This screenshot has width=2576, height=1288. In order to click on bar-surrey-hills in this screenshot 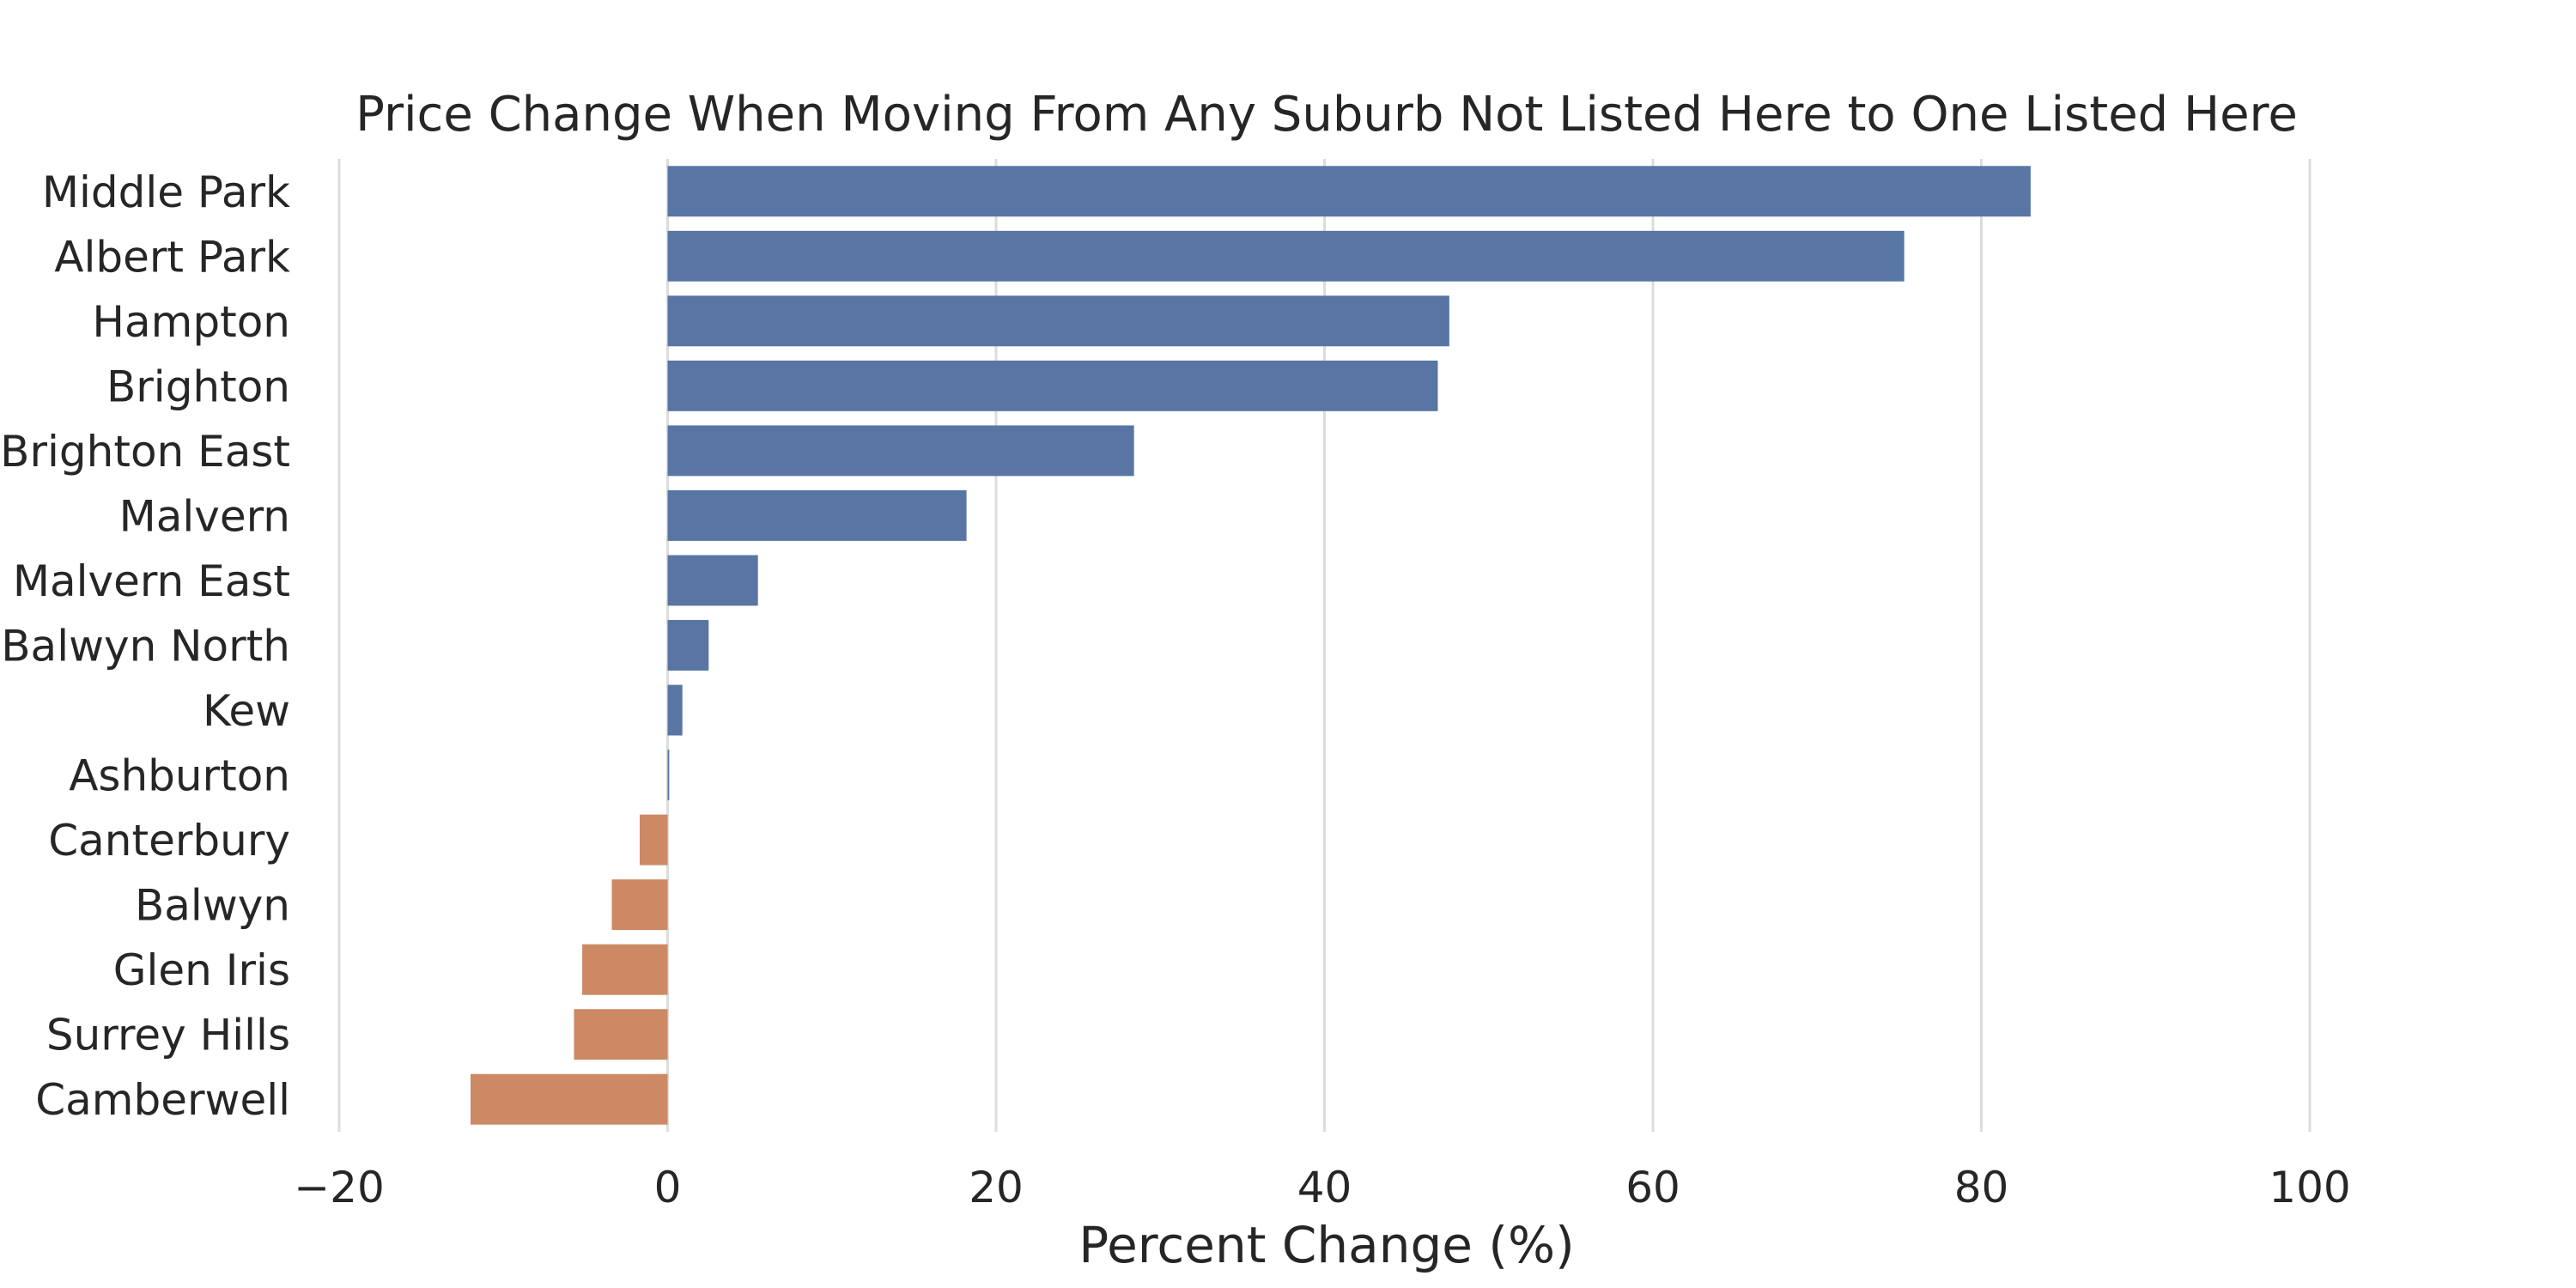, I will do `click(621, 1034)`.